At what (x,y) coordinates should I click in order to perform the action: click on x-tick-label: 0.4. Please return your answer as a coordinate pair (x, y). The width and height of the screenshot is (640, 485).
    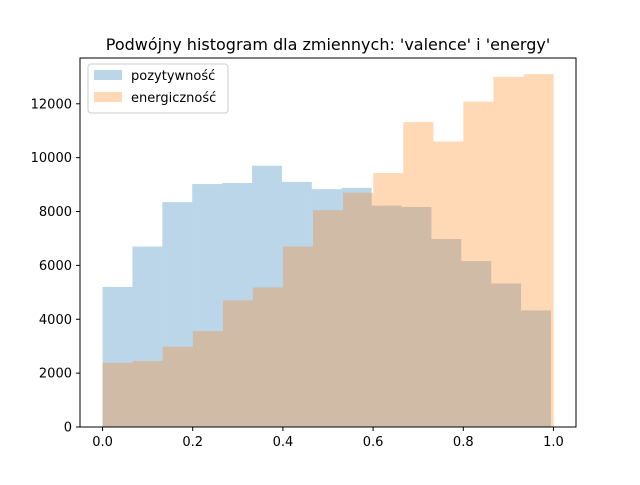
    Looking at the image, I should click on (283, 442).